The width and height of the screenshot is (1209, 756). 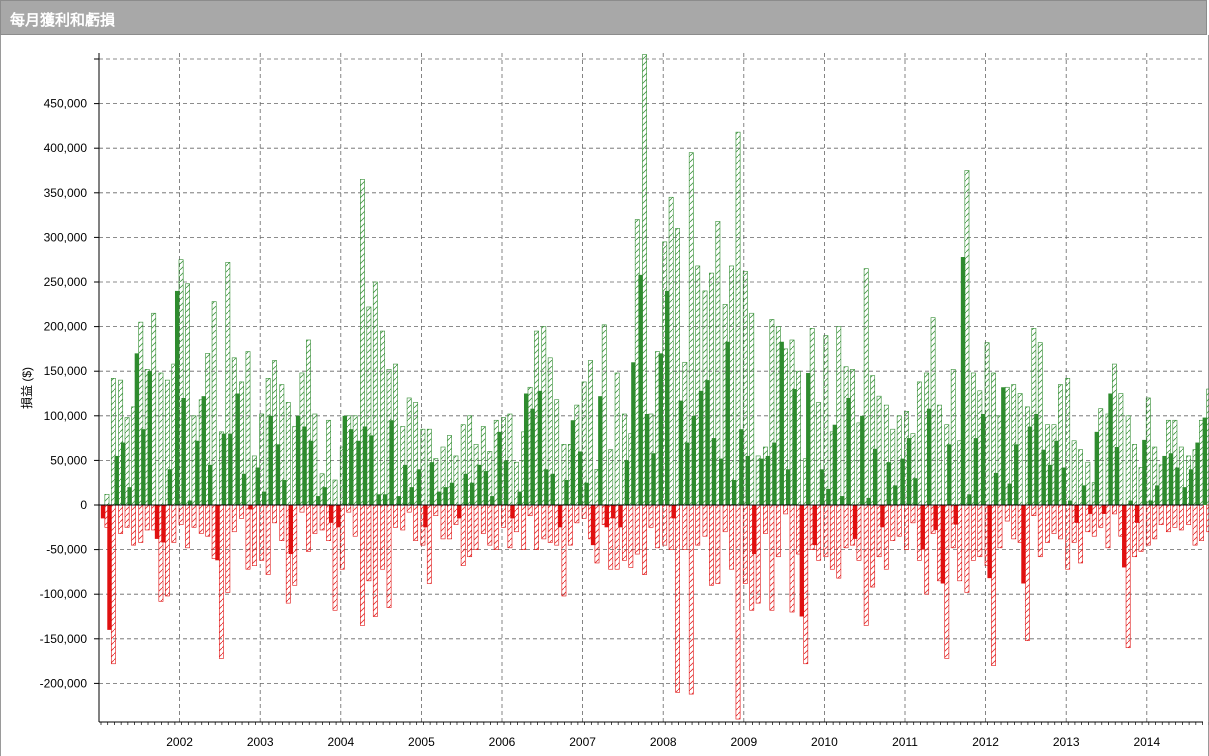 I want to click on y-tick-label: 50,000, so click(x=68, y=460).